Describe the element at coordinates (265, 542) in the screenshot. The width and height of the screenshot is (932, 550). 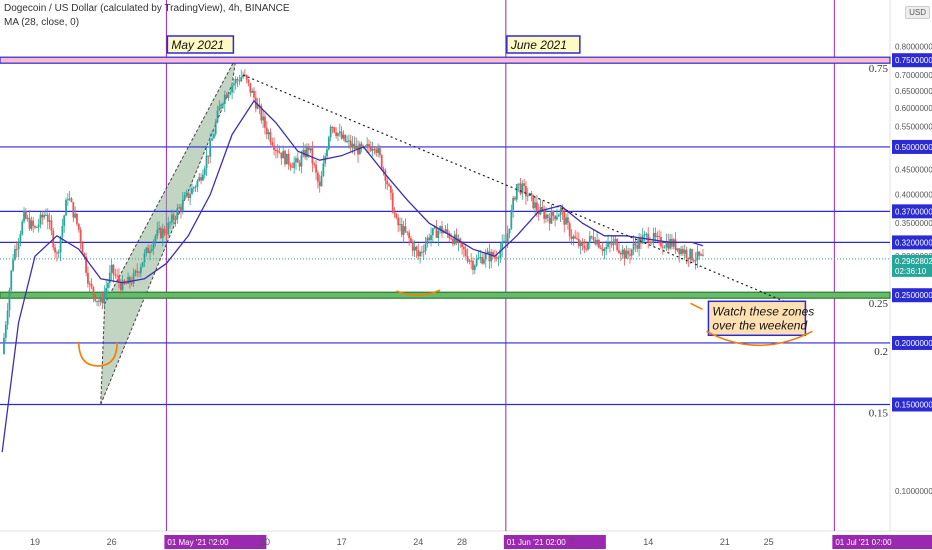
I see `time-tick-label: 10` at that location.